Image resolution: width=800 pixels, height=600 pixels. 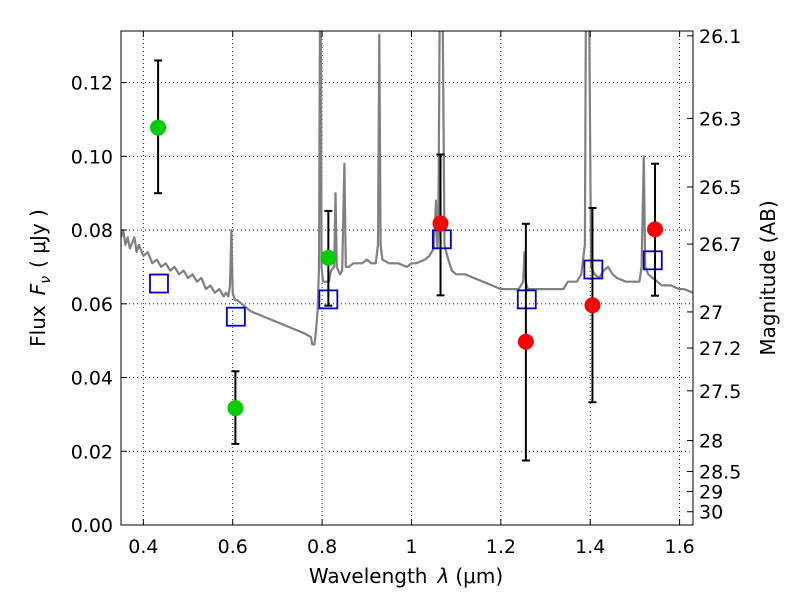 I want to click on y-tick-labels: 0.00 0.02 0.04 0.06 0.08 0.10 0.12, so click(x=92, y=305).